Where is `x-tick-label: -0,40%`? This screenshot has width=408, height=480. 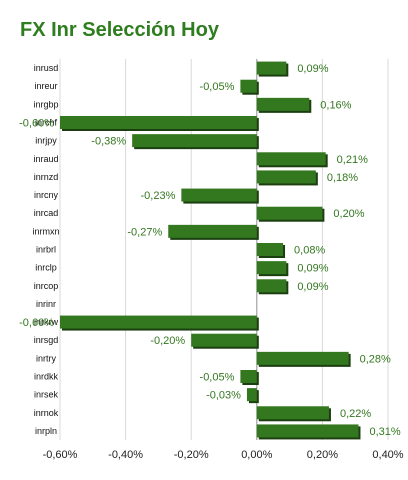
x-tick-label: -0,40% is located at coordinates (125, 455).